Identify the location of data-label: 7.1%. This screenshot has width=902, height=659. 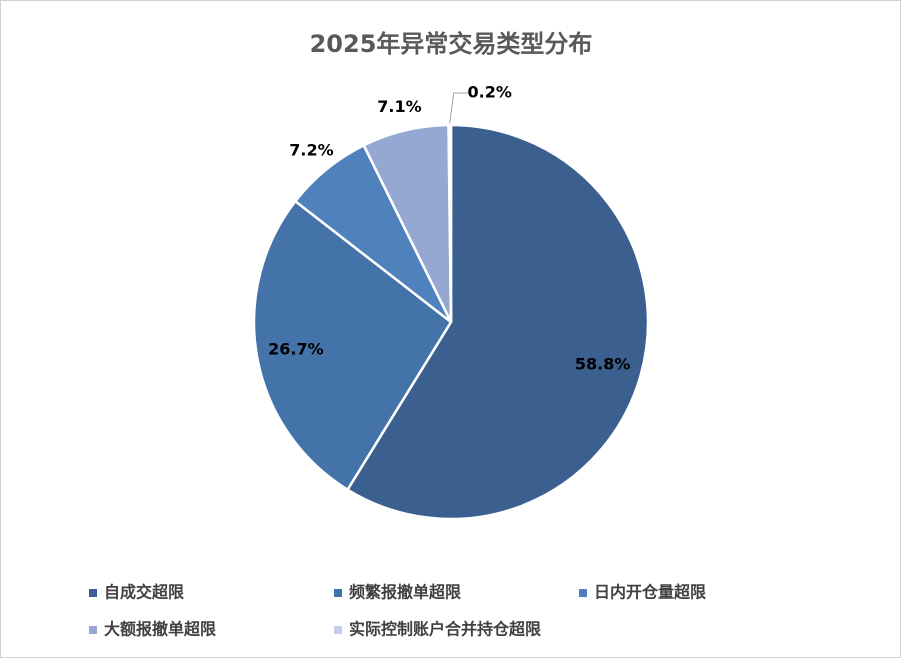
(399, 106).